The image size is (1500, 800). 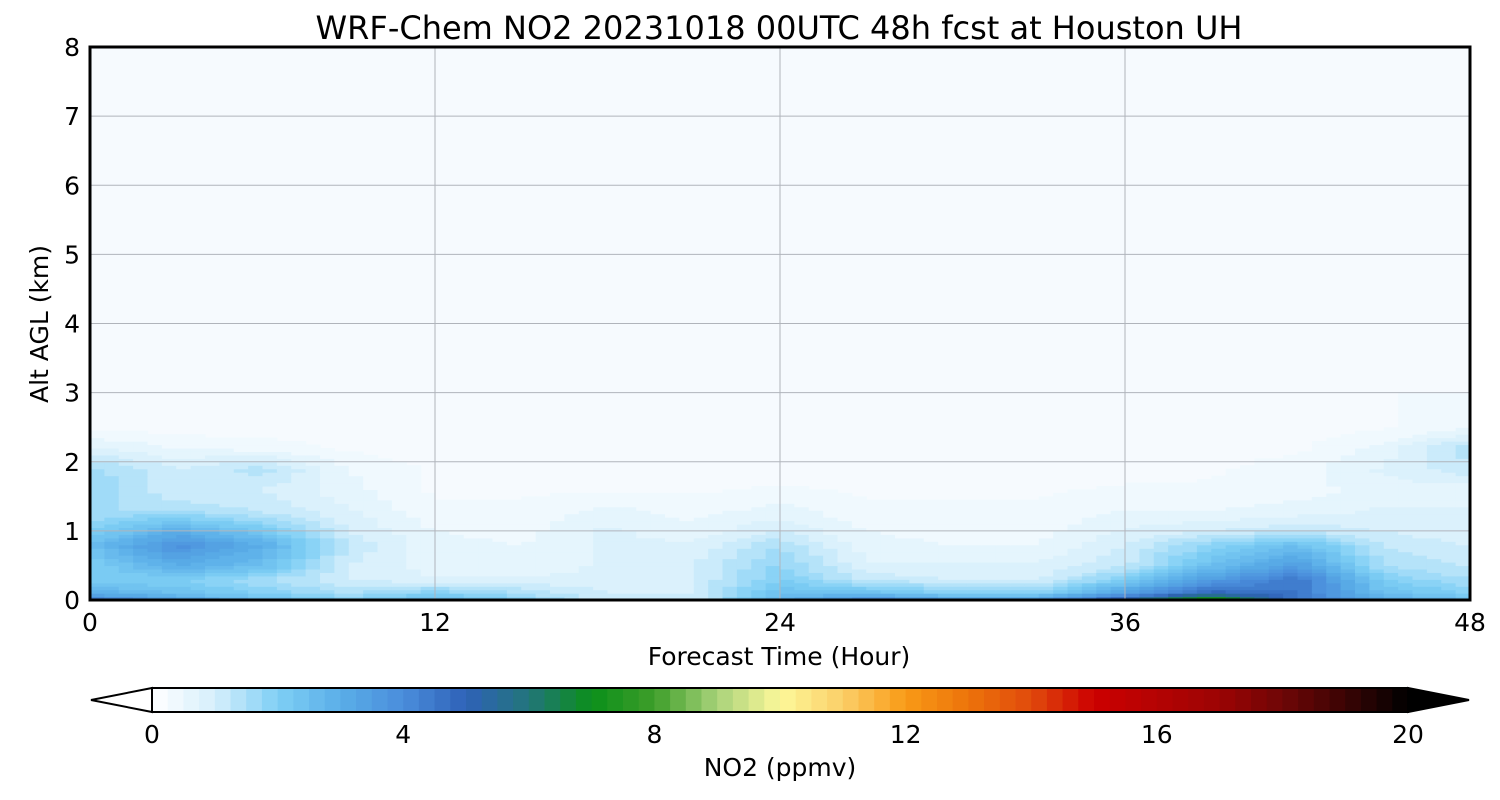 What do you see at coordinates (72, 393) in the screenshot?
I see `y-tick-label: 3` at bounding box center [72, 393].